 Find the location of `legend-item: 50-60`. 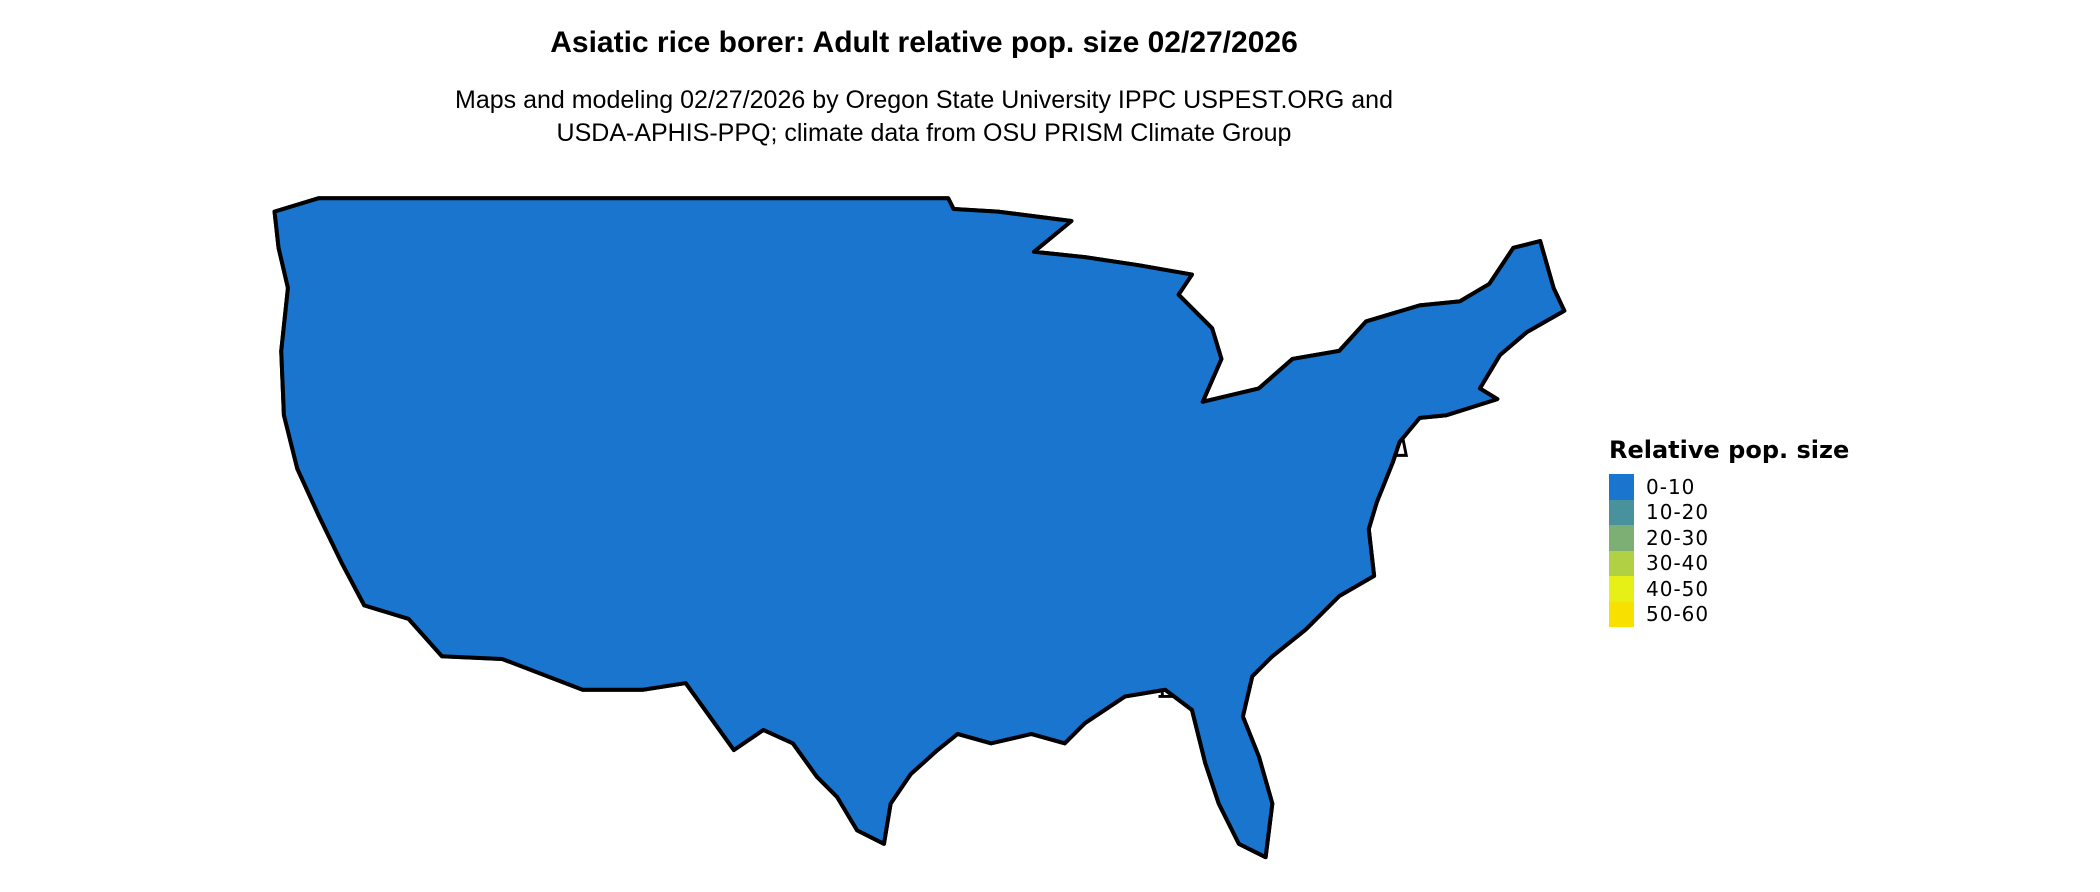

legend-item: 50-60 is located at coordinates (1729, 614).